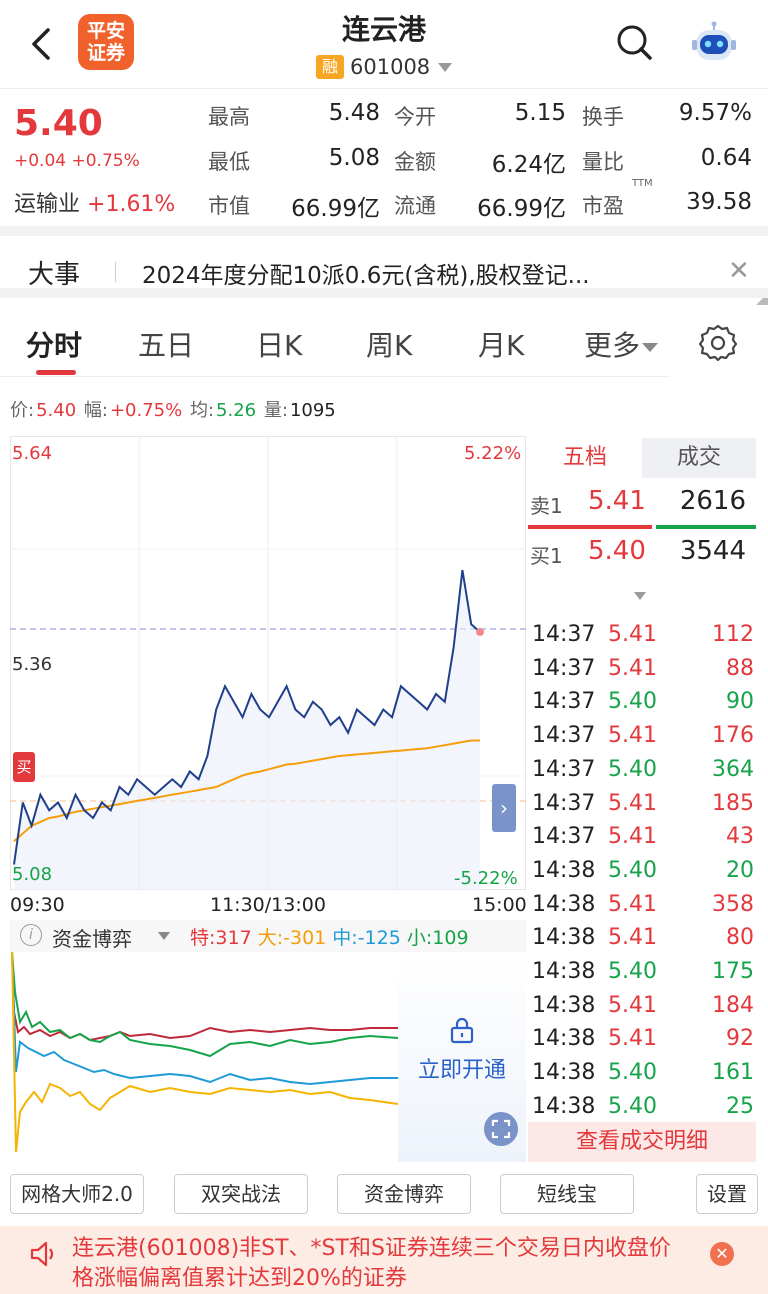 The width and height of the screenshot is (768, 1294). What do you see at coordinates (642, 554) in the screenshot?
I see `buy1-row: 买1 5.40 3544` at bounding box center [642, 554].